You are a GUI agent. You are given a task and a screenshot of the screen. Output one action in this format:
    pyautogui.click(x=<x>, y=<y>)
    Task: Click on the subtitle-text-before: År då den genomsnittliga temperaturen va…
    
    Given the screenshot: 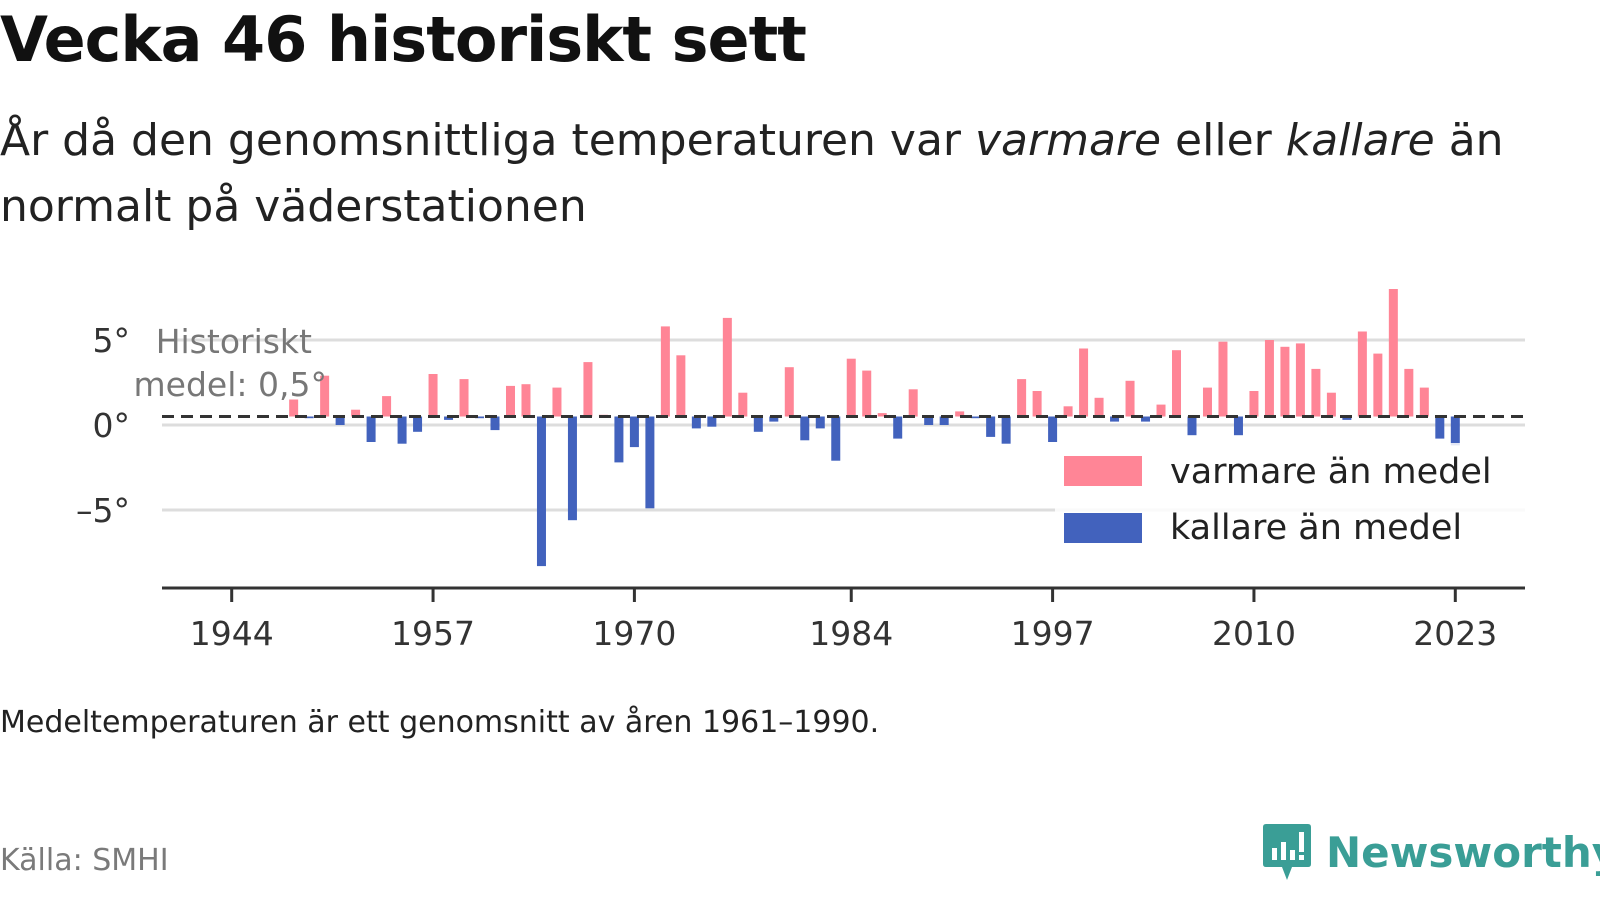 What is the action you would take?
    pyautogui.click(x=487, y=140)
    